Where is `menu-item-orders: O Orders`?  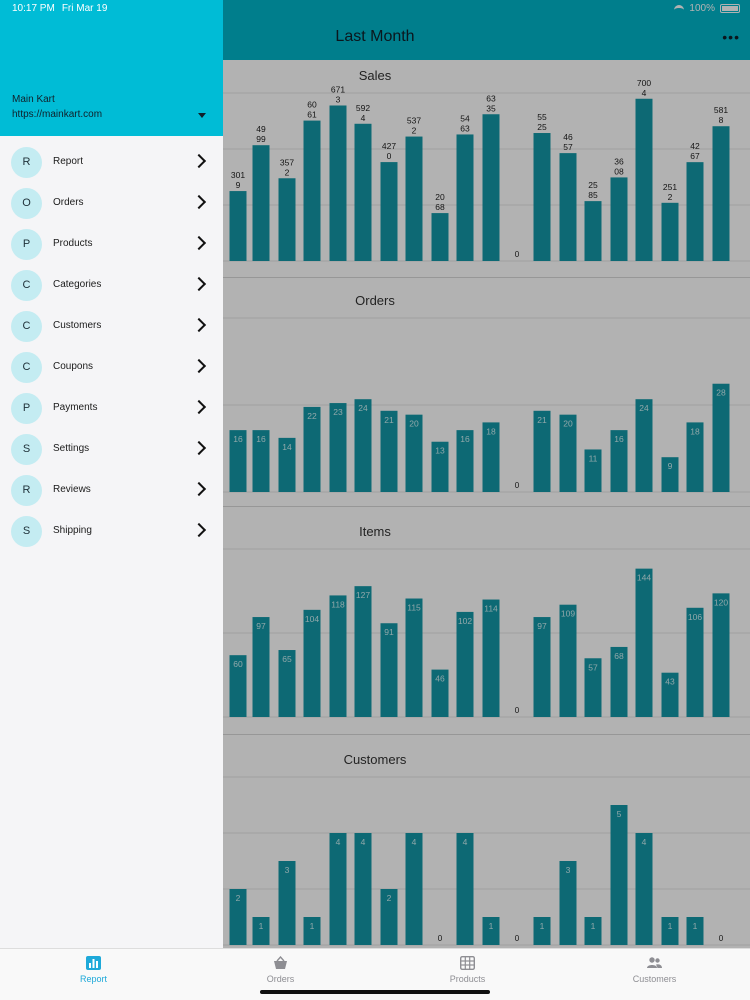
menu-item-orders: O Orders is located at coordinates (111, 202).